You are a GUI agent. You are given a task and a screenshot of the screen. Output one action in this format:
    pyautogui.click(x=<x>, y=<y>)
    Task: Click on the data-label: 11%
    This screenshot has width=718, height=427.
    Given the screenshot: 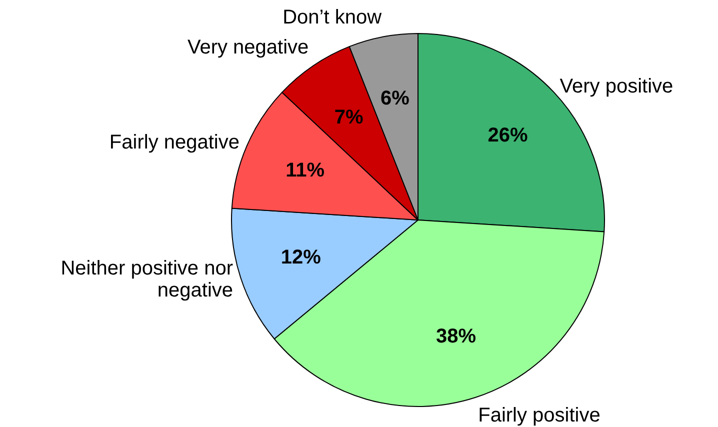 What is the action you would take?
    pyautogui.click(x=305, y=171)
    